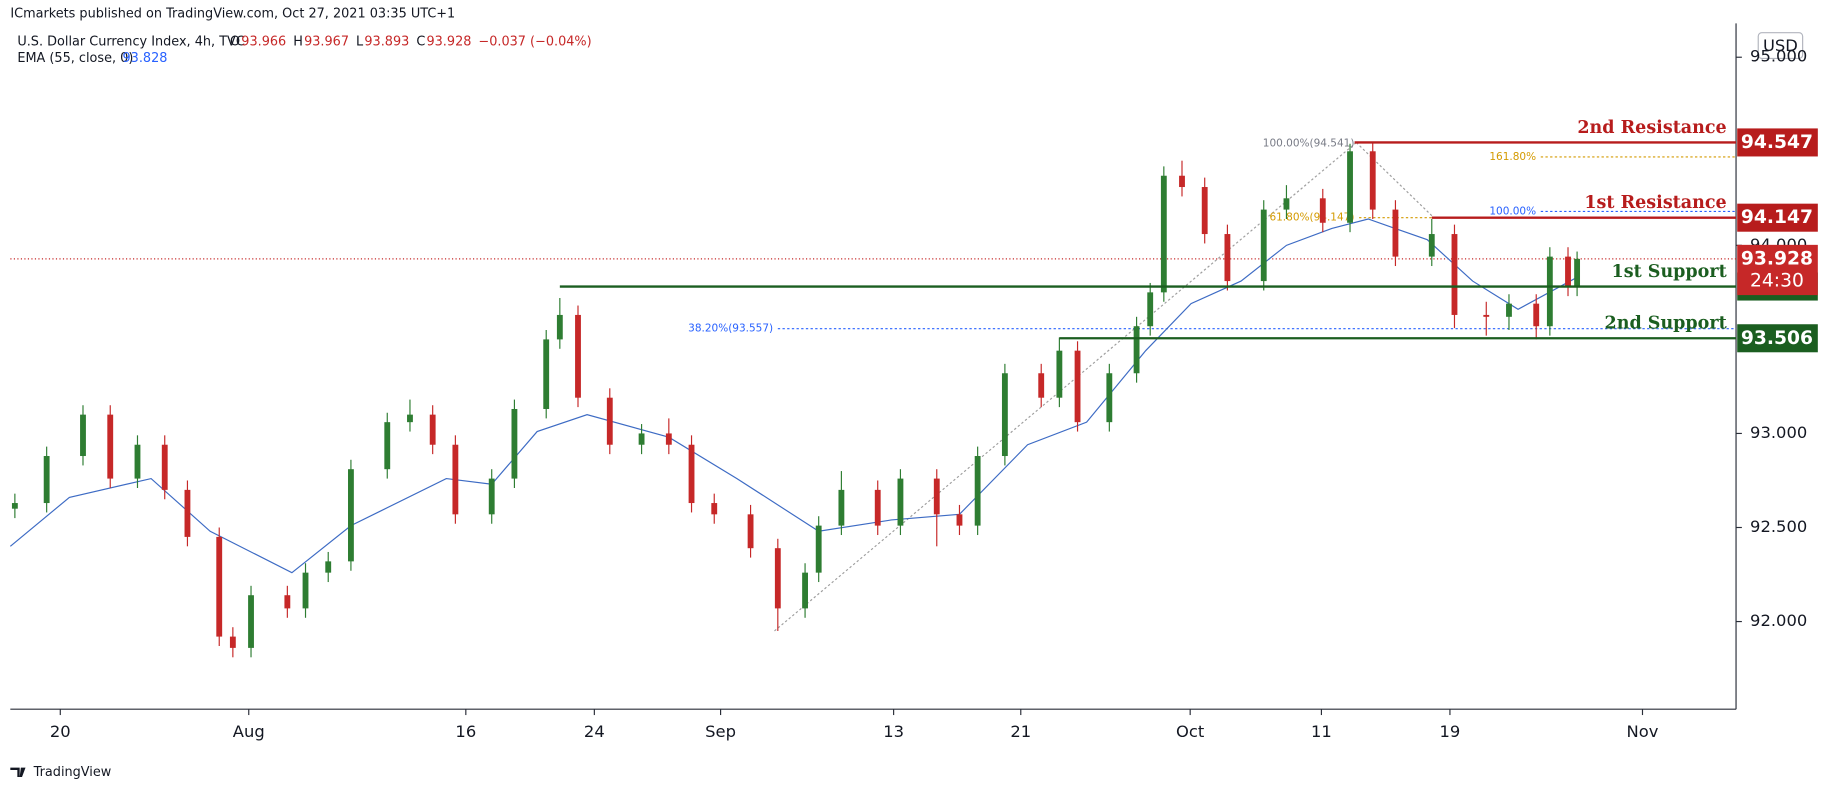  What do you see at coordinates (326, 42) in the screenshot?
I see `ohlc-value: 93.967` at bounding box center [326, 42].